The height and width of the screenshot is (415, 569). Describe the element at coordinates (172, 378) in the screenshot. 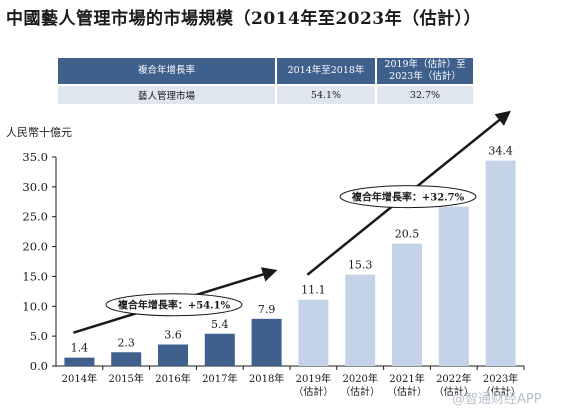

I see `x-tick-label: 2016年` at that location.